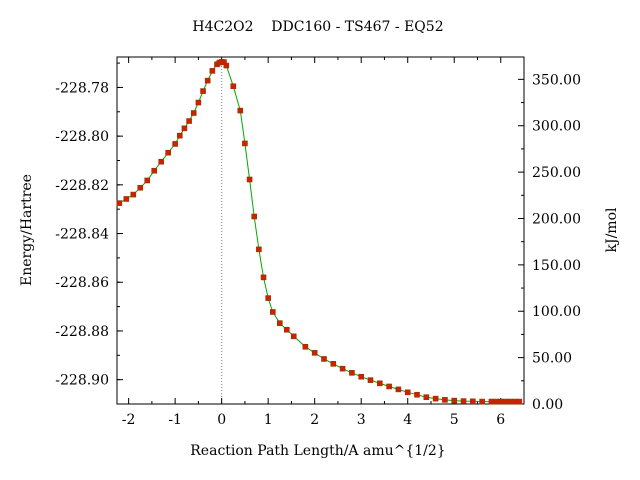 This screenshot has width=640, height=480. Describe the element at coordinates (82, 137) in the screenshot. I see `y-left-tick-label: -228.80` at that location.